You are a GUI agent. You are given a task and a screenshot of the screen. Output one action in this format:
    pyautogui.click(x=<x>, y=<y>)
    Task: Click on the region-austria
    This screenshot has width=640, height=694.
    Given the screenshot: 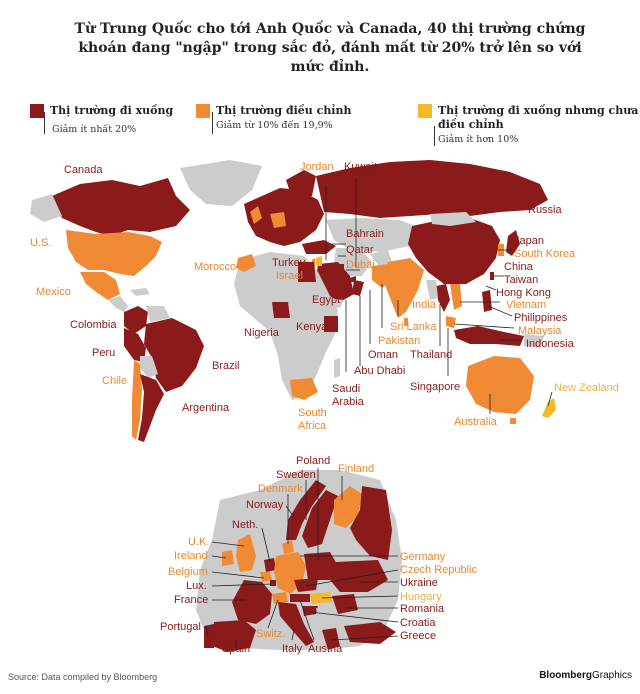 What is the action you would take?
    pyautogui.click(x=300, y=598)
    